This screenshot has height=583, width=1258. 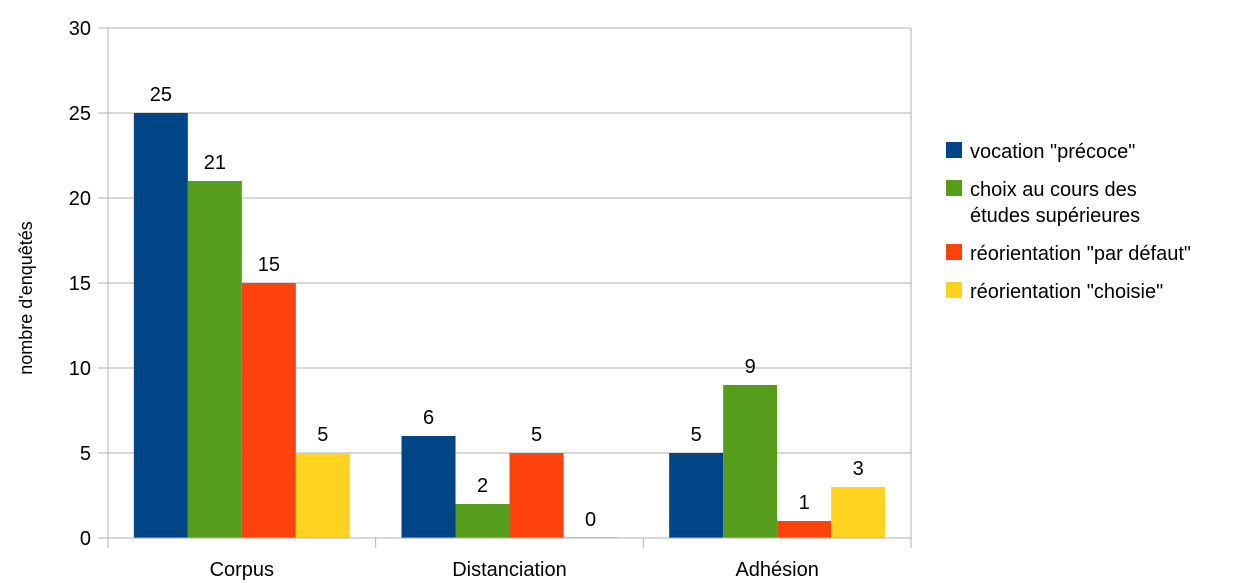 What do you see at coordinates (509, 570) in the screenshot?
I see `x-tick-label: Distanciation` at bounding box center [509, 570].